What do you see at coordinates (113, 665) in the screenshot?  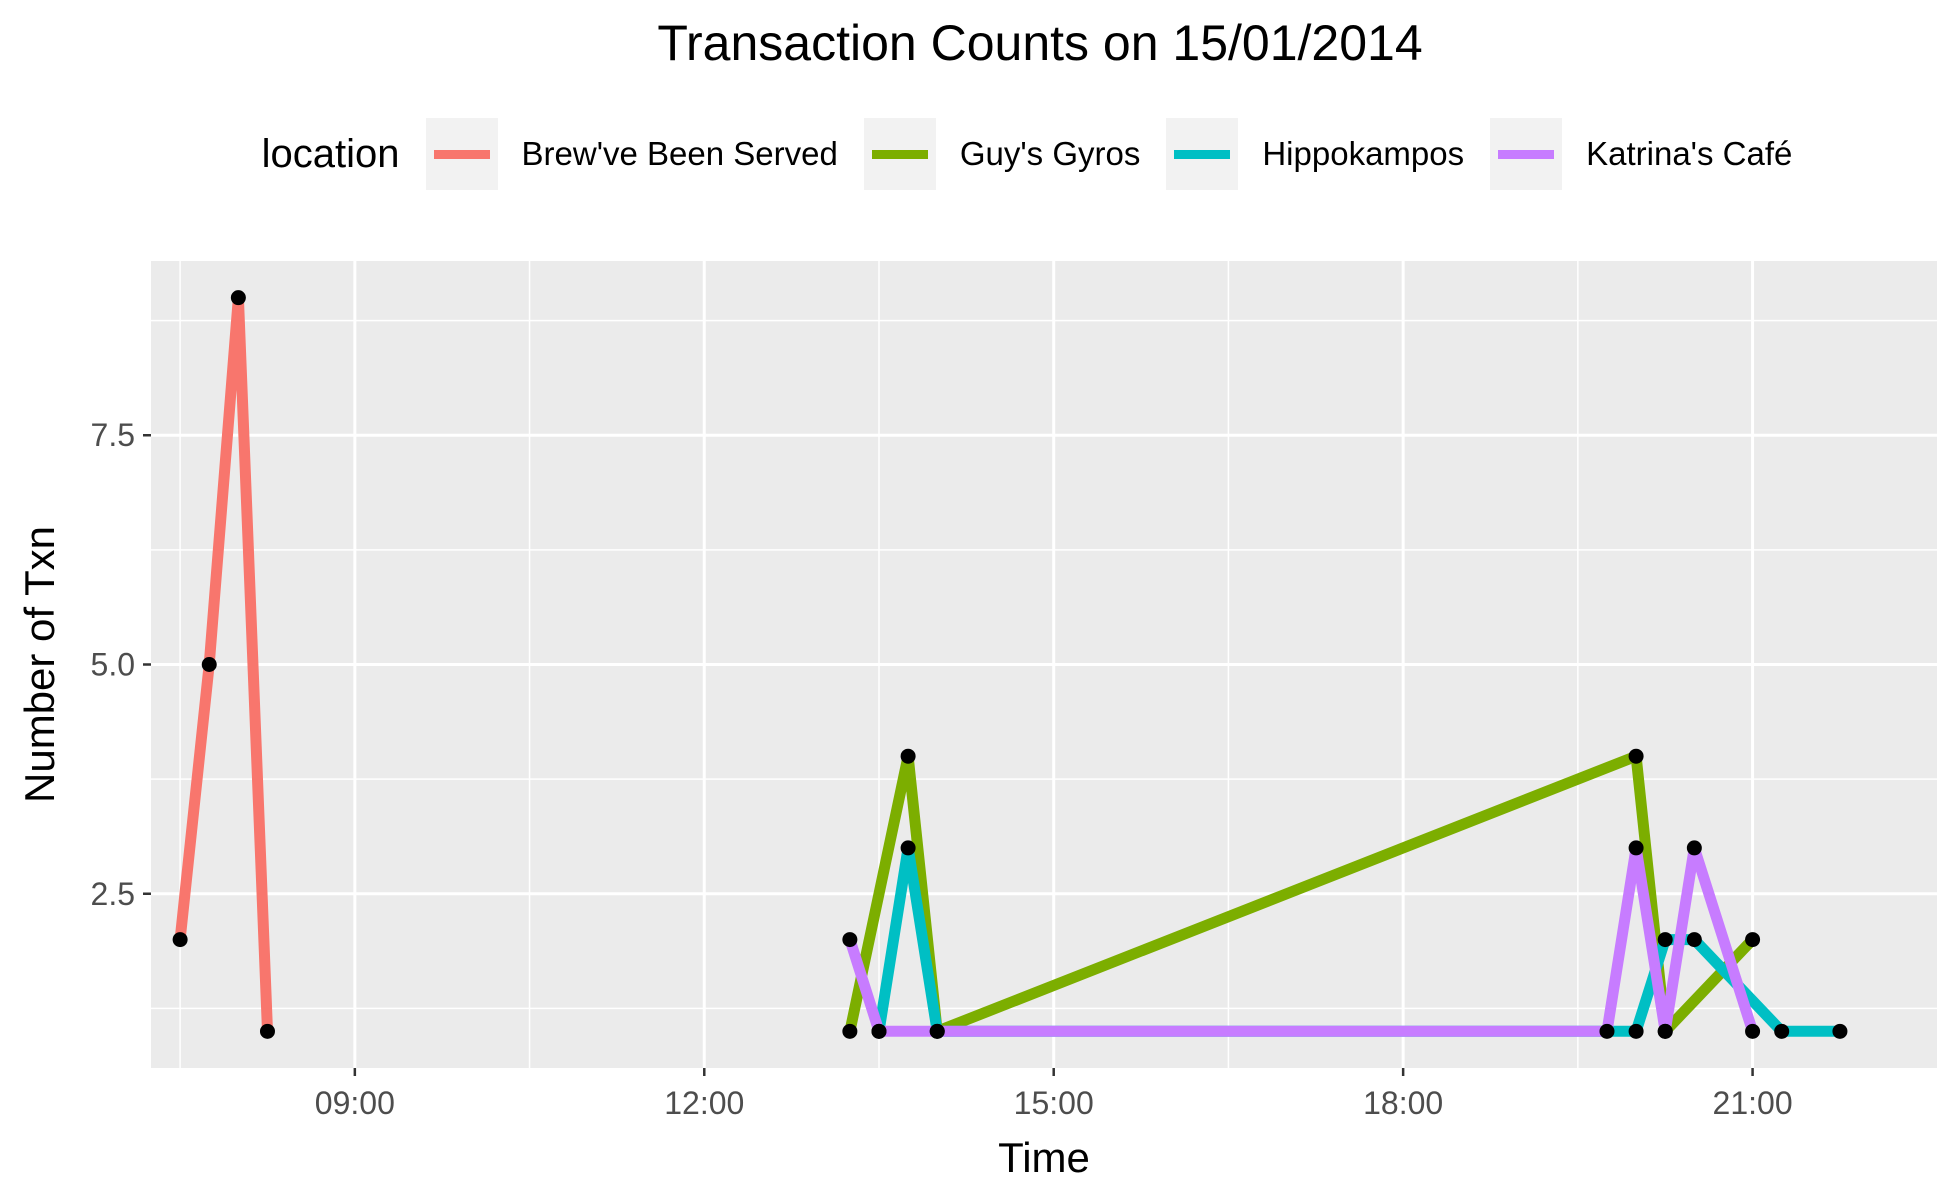 I see `y-tick-label-1: 5.0` at bounding box center [113, 665].